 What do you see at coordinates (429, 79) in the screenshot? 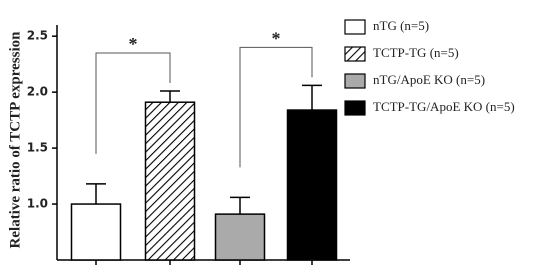
I see `legend-label: nTG/ApoE KO (n=5)` at bounding box center [429, 79].